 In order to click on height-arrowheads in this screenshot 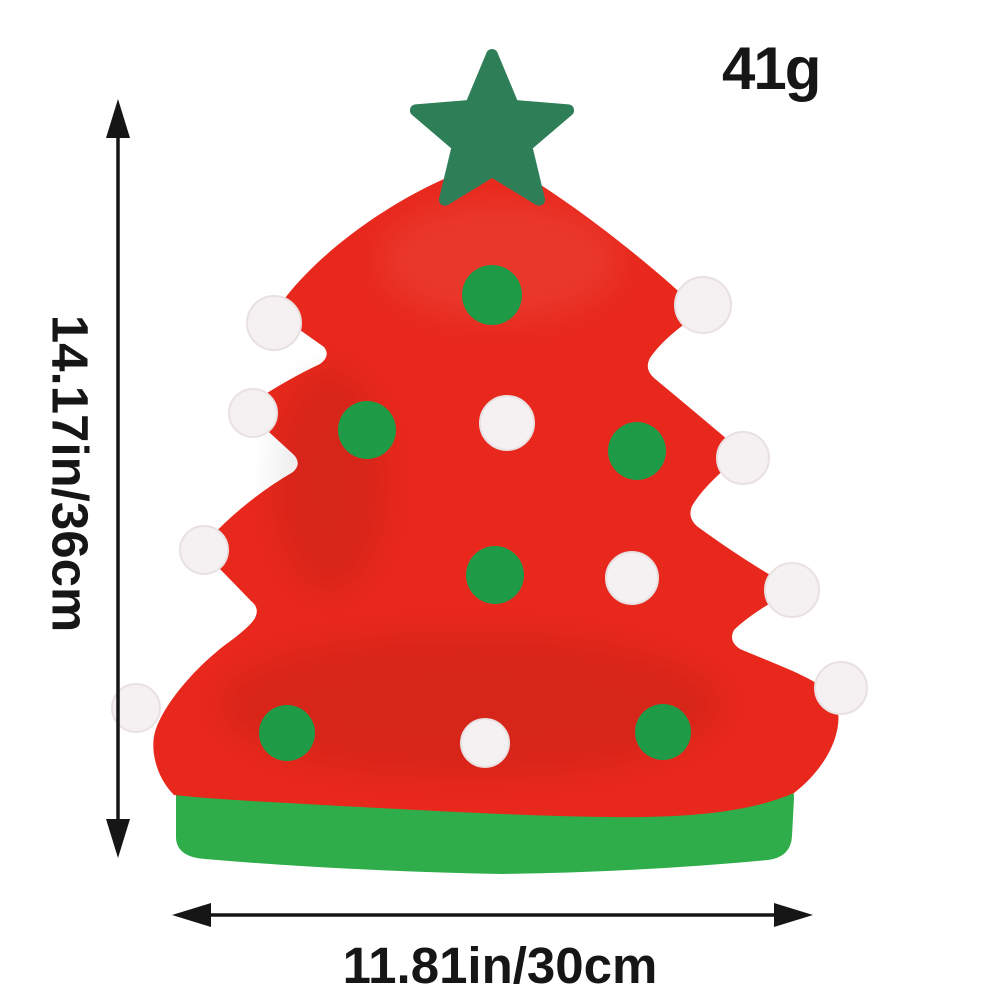, I will do `click(118, 478)`.